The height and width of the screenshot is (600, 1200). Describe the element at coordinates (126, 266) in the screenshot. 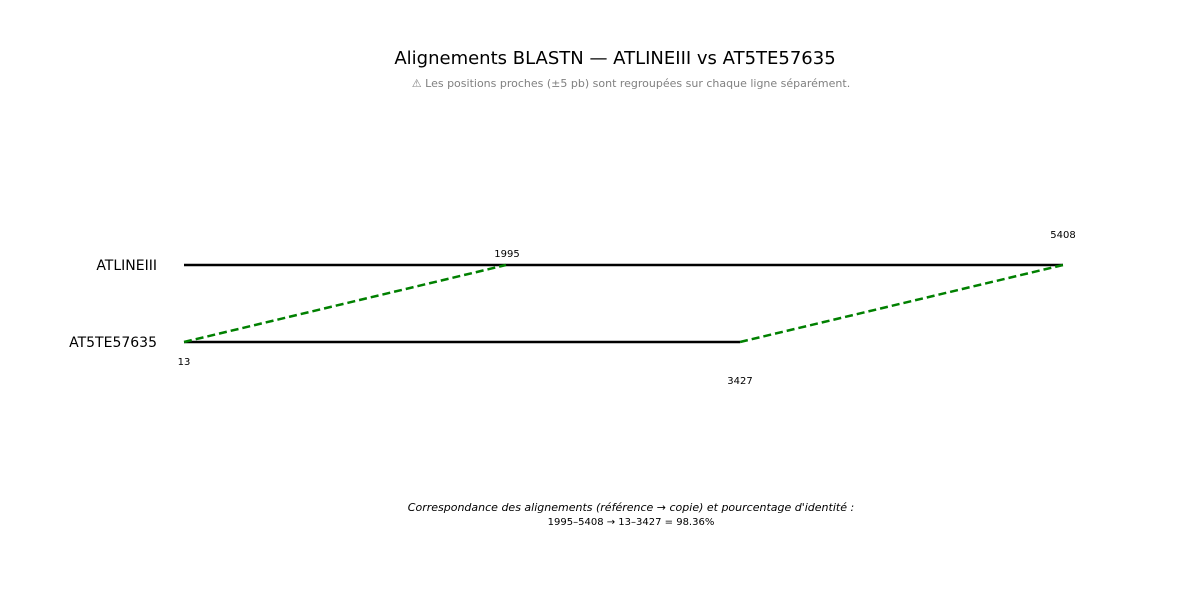

I see `reference-sequence-label: ATLINEIII` at that location.